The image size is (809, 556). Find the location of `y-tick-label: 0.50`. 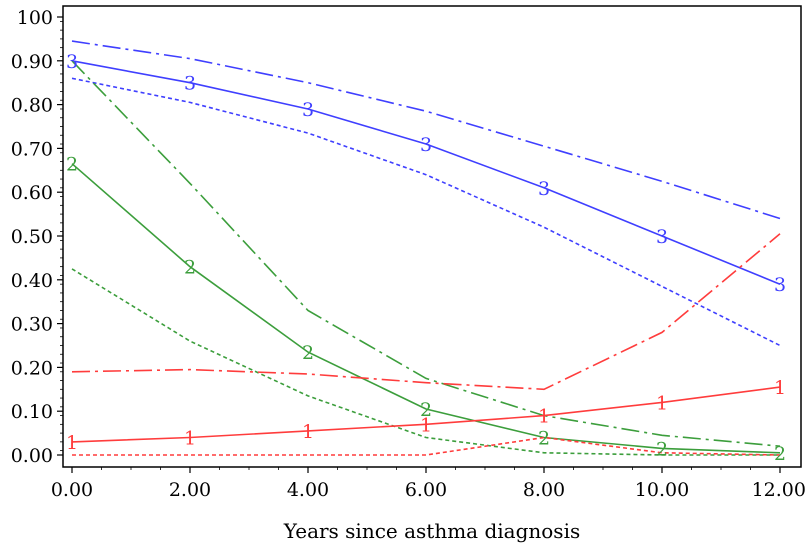

y-tick-label: 0.50 is located at coordinates (32, 237).